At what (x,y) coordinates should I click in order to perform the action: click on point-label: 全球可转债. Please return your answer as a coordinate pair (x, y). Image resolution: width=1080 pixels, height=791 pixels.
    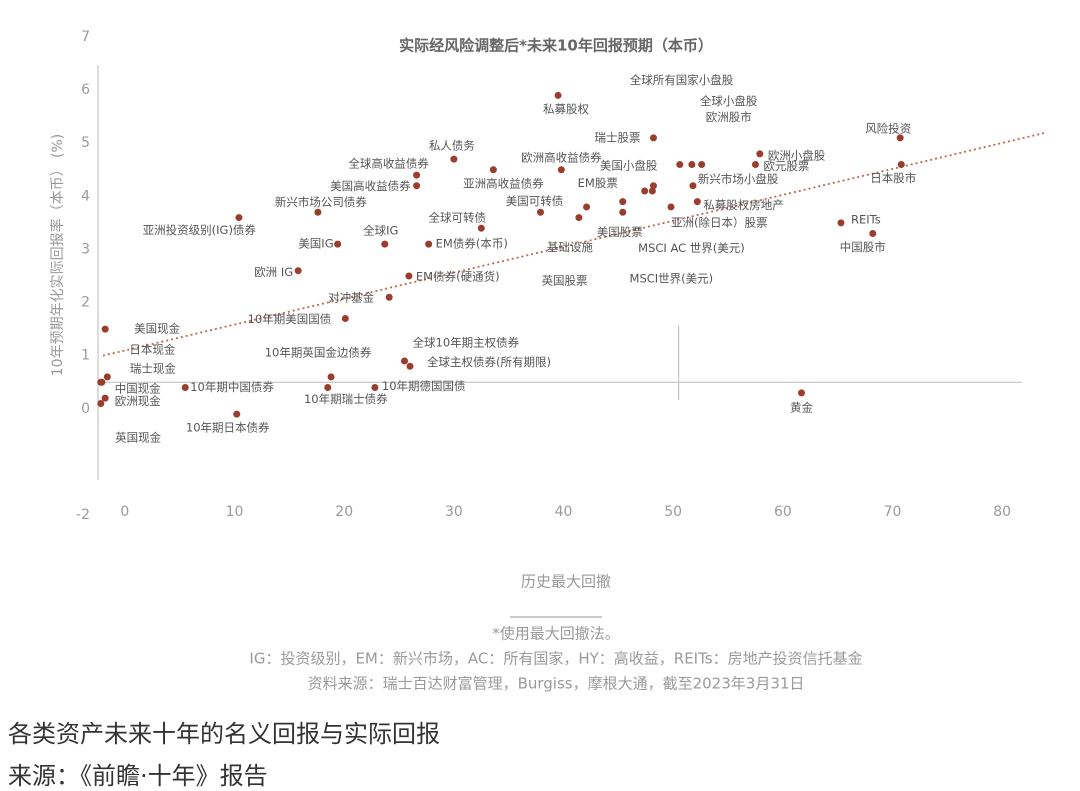
    Looking at the image, I should click on (458, 218).